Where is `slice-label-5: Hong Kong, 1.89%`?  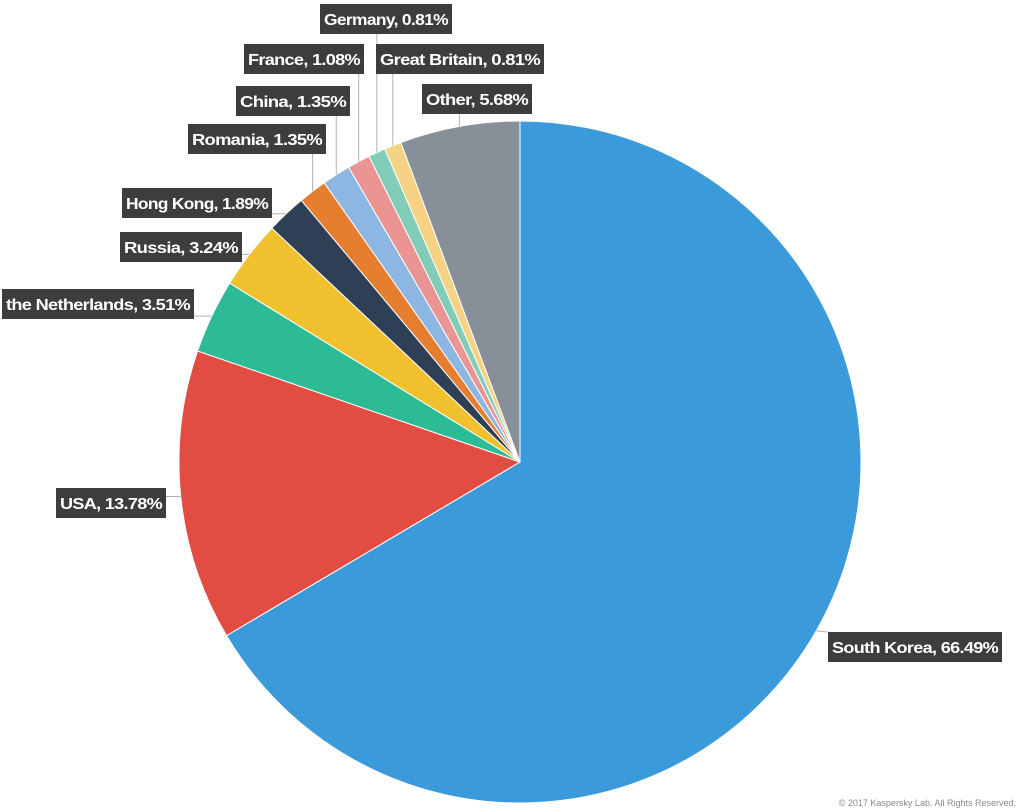 slice-label-5: Hong Kong, 1.89% is located at coordinates (197, 203).